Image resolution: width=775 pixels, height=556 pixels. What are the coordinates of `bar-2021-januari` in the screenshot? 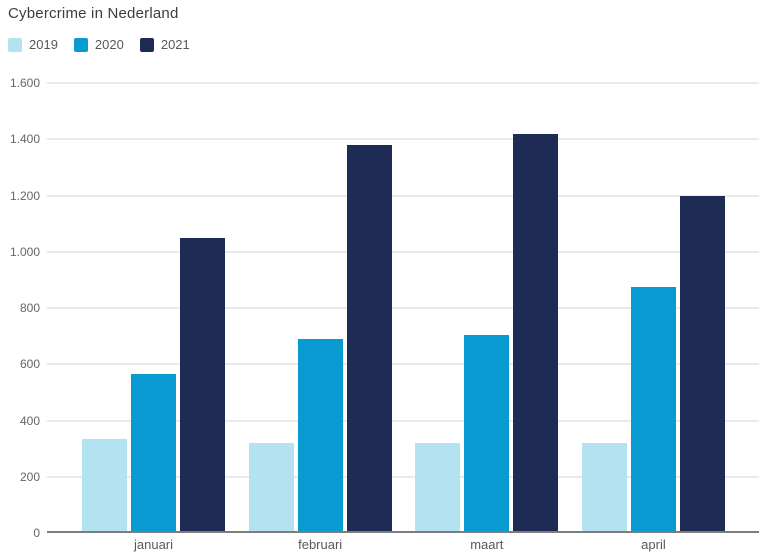 It's located at (202, 385).